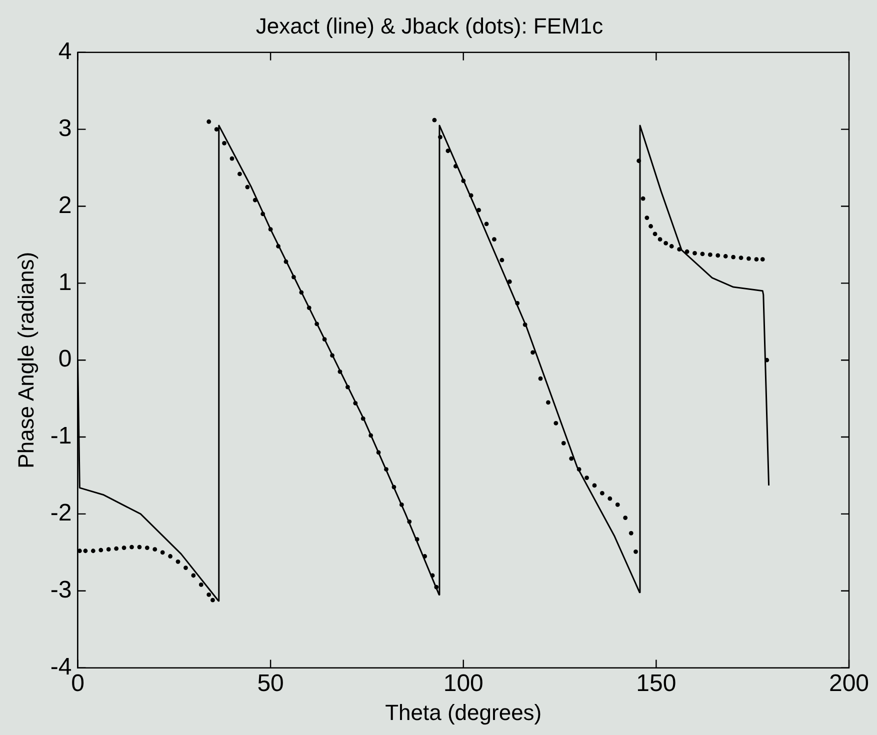 This screenshot has width=877, height=735. What do you see at coordinates (65, 359) in the screenshot?
I see `y-tick-label: 0` at bounding box center [65, 359].